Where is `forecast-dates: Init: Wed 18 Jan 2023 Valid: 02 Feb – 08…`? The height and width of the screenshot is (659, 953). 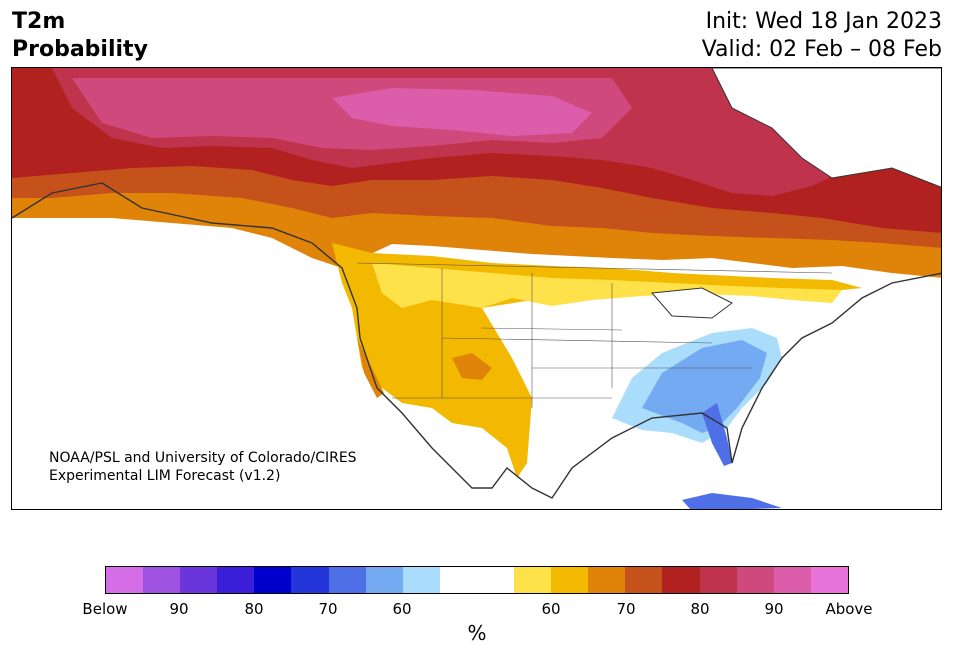
forecast-dates: Init: Wed 18 Jan 2023 Valid: 02 Feb – 08… is located at coordinates (822, 36).